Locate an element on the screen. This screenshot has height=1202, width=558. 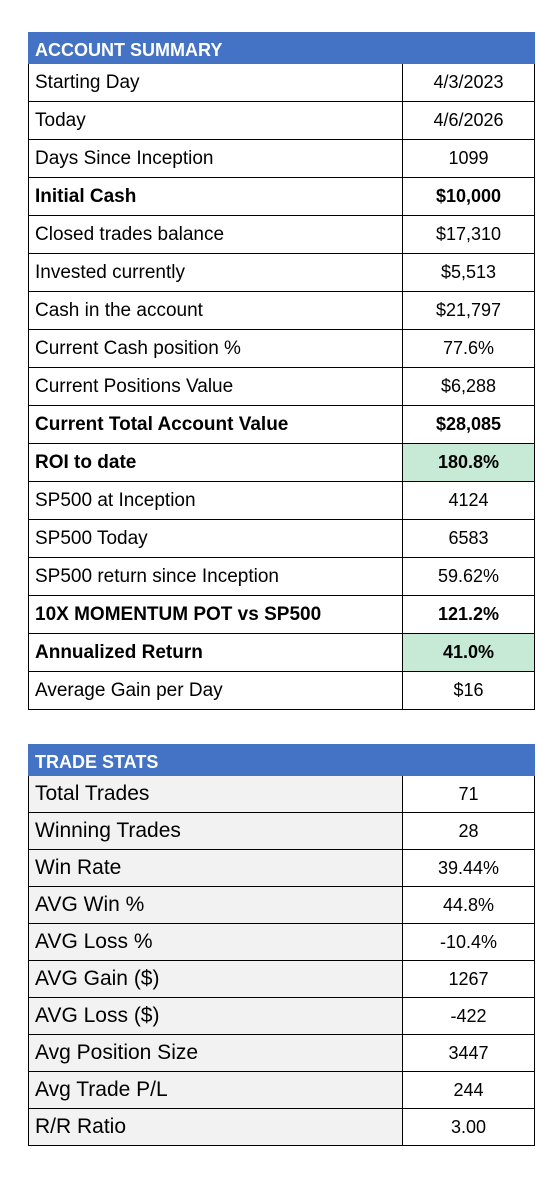
stats-row-avg-trade-pl: Avg Trade P/L 244 is located at coordinates (282, 1090).